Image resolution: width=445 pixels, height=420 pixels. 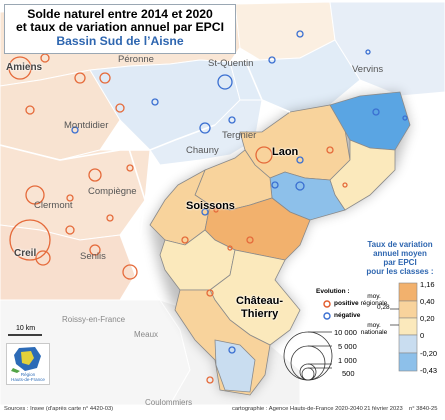 I want to click on national-line1: moy., so click(x=374, y=325).